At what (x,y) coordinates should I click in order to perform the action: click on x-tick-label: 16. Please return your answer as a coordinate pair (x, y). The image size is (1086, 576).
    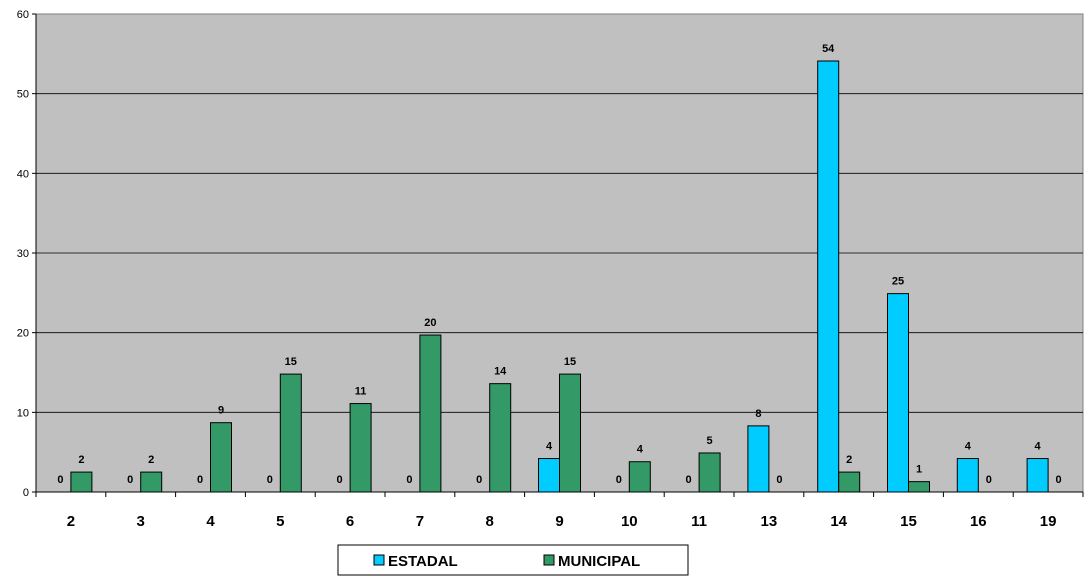
    Looking at the image, I should click on (978, 521).